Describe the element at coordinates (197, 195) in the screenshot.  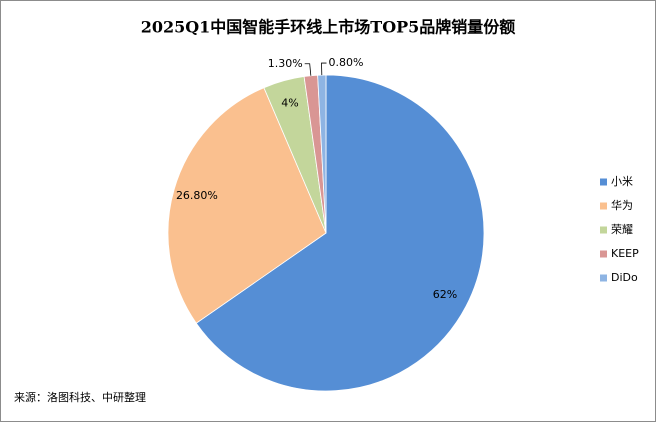
I see `data-label: 26.80%` at that location.